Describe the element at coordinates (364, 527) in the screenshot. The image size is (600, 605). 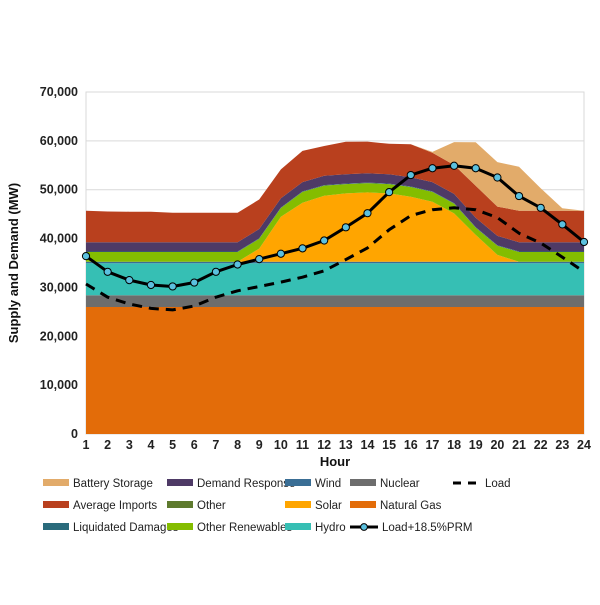
I see `legend-marker` at that location.